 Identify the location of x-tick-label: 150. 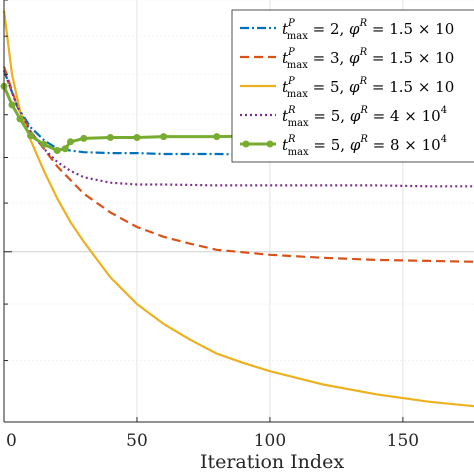
(403, 441).